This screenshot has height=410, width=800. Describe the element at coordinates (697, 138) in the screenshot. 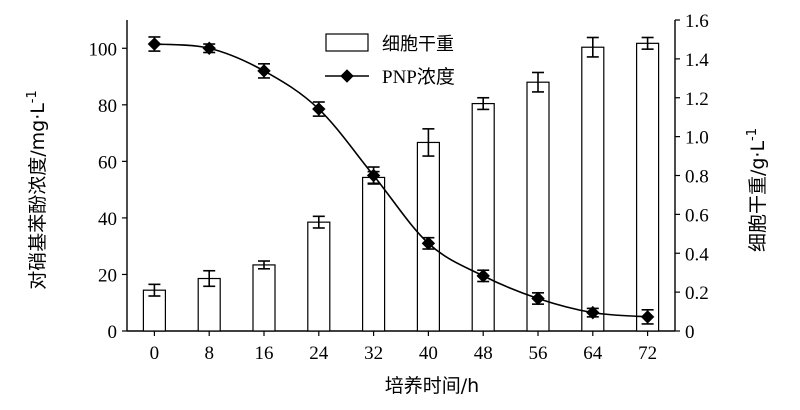

I see `right-y-tick-label: 1.0` at that location.